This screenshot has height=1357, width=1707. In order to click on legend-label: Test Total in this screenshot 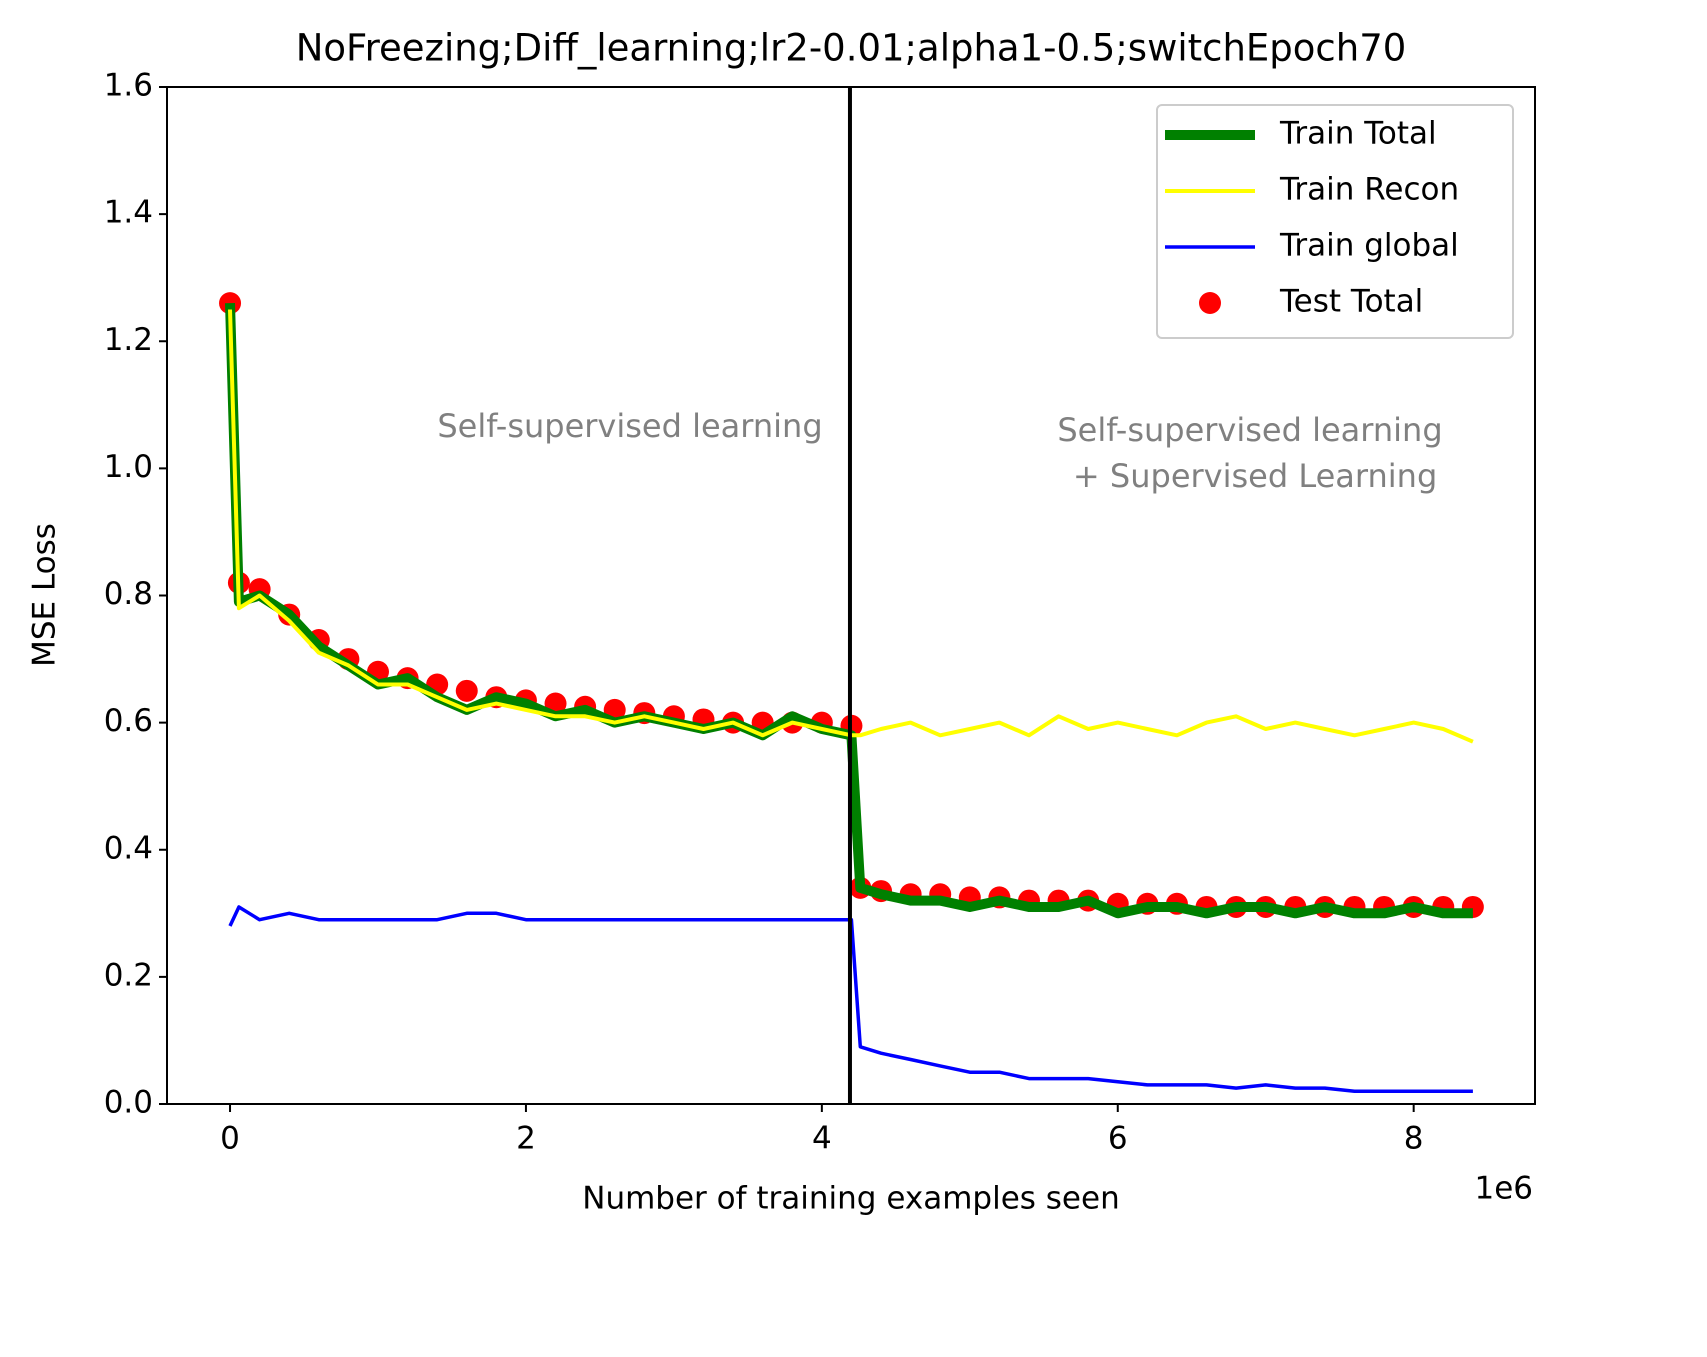, I will do `click(1351, 302)`.